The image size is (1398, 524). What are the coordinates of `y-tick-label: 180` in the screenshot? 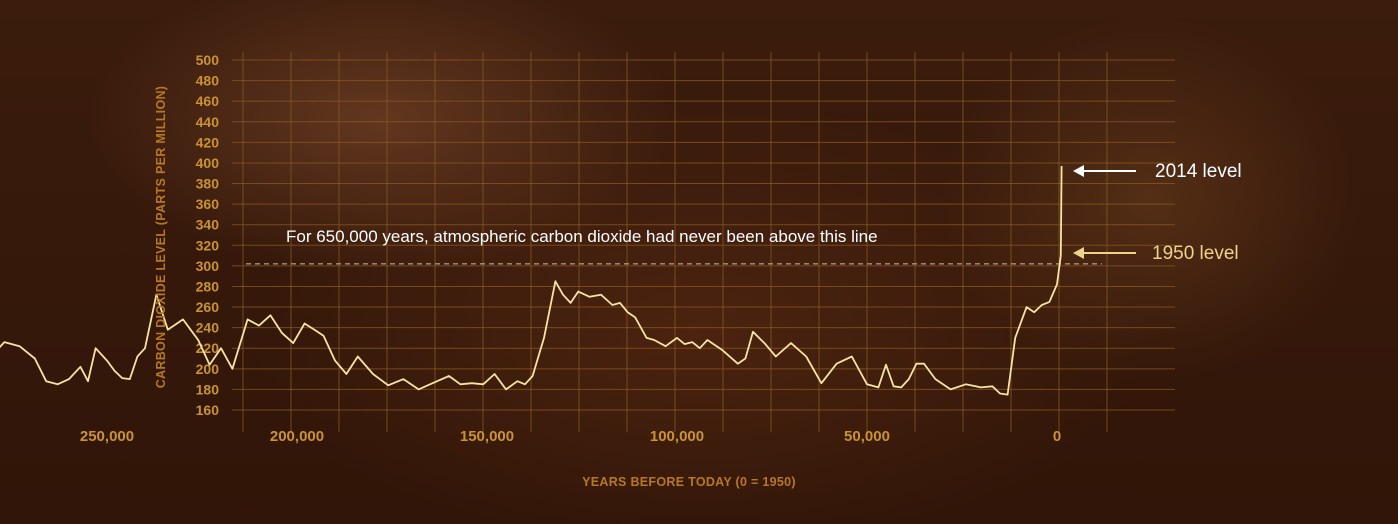 It's located at (208, 389).